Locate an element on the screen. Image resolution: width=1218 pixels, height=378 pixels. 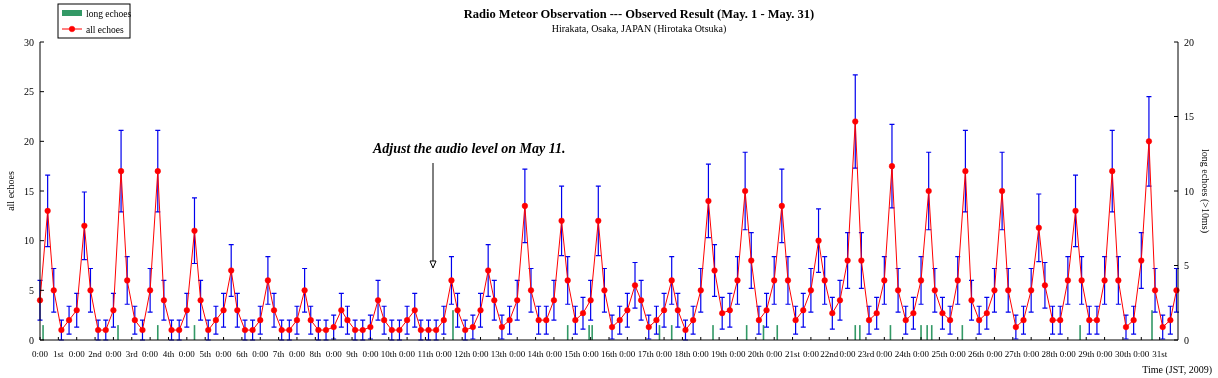
x-tick-label: 4th is located at coordinates (168, 354).